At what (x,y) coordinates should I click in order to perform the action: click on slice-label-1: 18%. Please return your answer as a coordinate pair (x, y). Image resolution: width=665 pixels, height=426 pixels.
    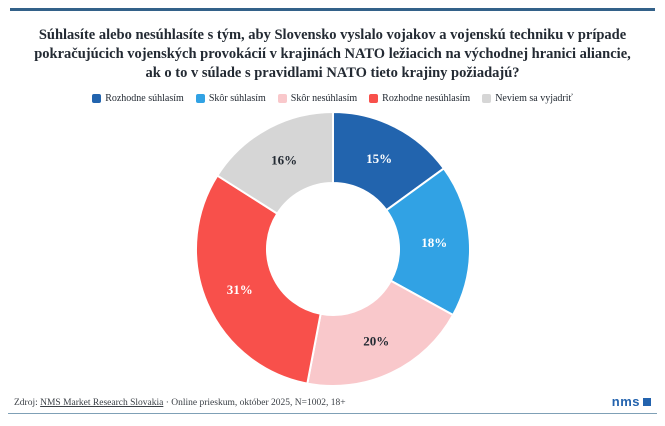
    Looking at the image, I should click on (434, 242).